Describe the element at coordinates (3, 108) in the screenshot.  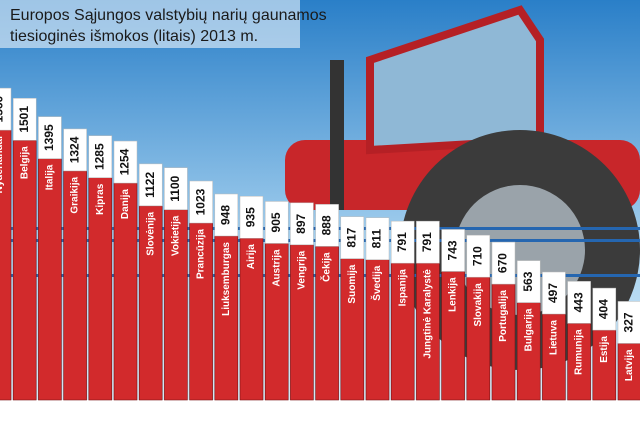
I see `value-label: 1560` at that location.